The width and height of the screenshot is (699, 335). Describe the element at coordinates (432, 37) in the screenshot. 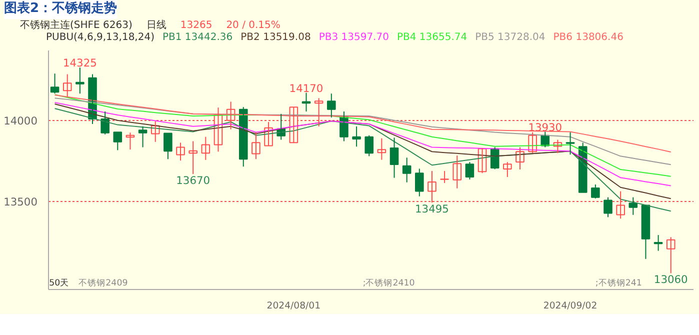

I see `text: PB4 13655.74` at that location.